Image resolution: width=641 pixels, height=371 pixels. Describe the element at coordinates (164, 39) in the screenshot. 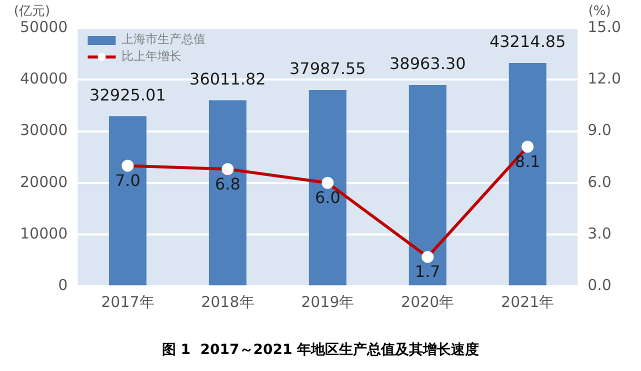

I see `legend-label: 上海市生产总值` at that location.